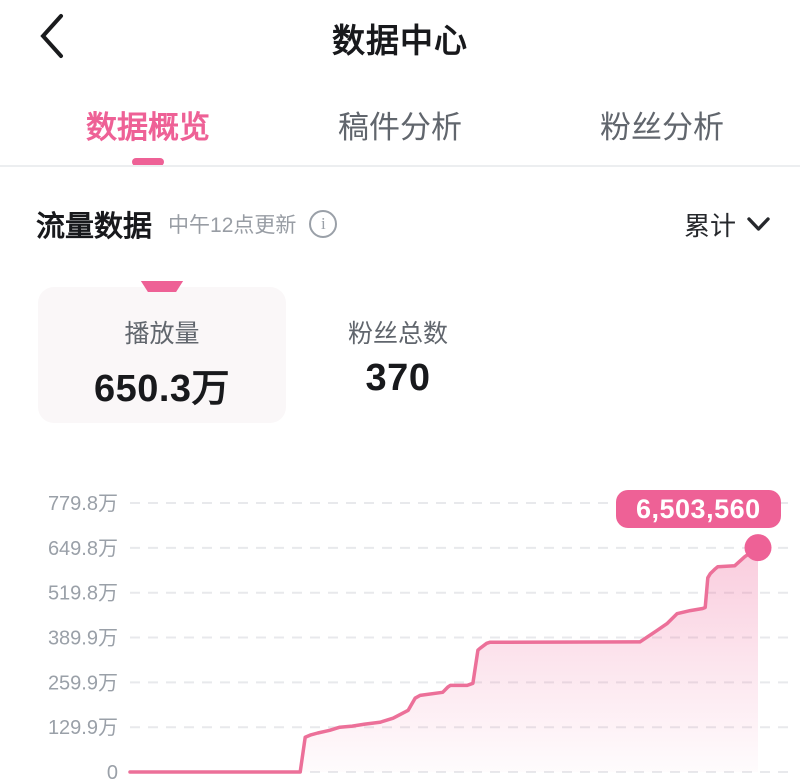 Image resolution: width=800 pixels, height=782 pixels. Describe the element at coordinates (662, 127) in the screenshot. I see `tab-label: 粉丝分析` at that location.